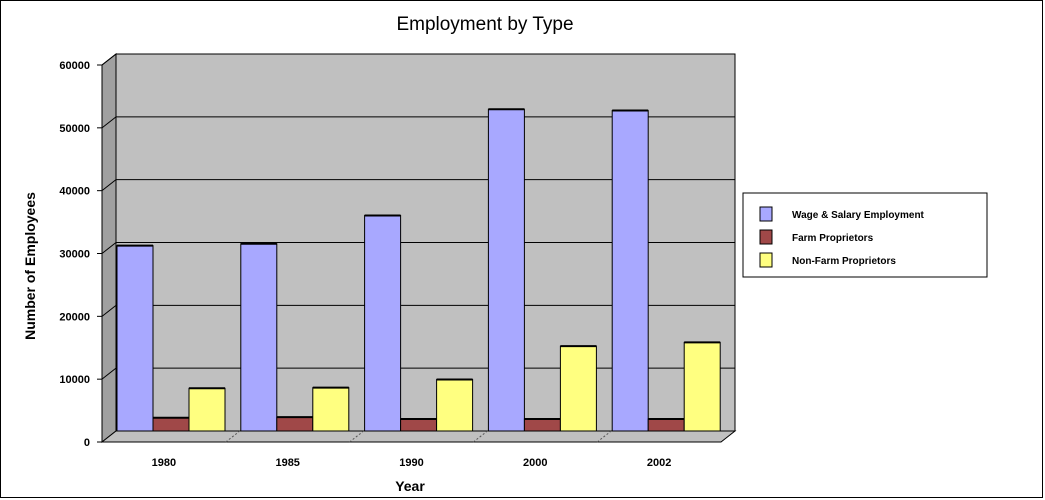 Image resolution: width=1045 pixels, height=500 pixels. What do you see at coordinates (30, 266) in the screenshot?
I see `y-axis-label: Number of Employees` at bounding box center [30, 266].